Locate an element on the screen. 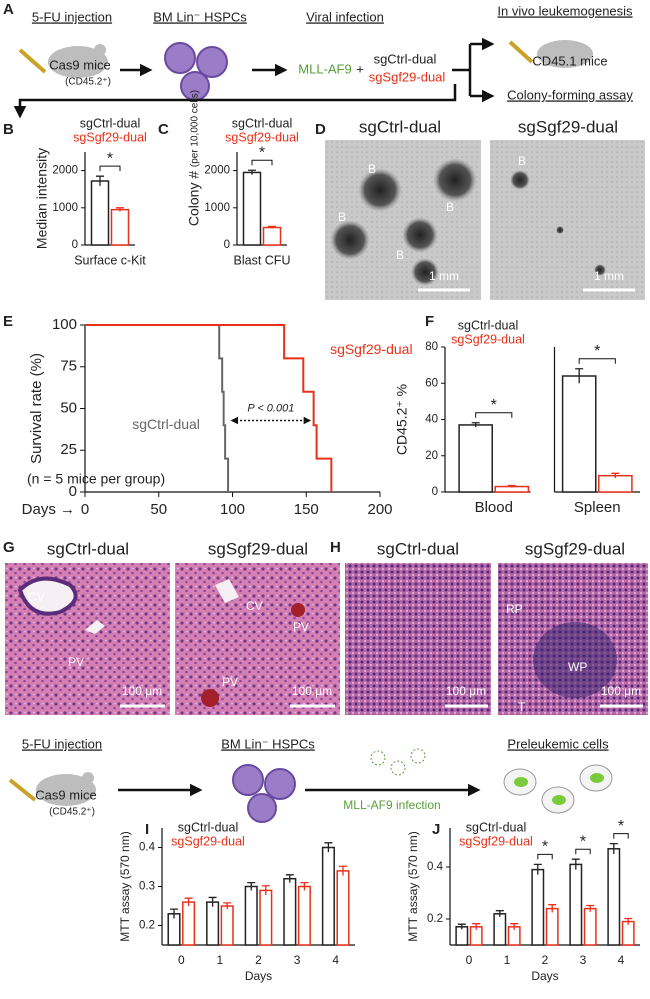  panel-label: D is located at coordinates (320, 129).